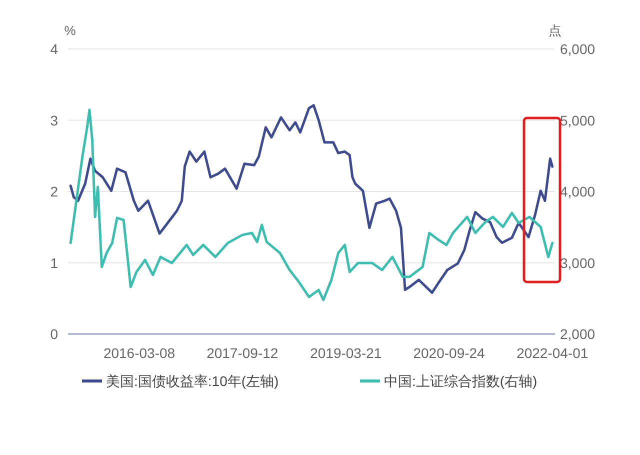 The width and height of the screenshot is (640, 455). What do you see at coordinates (552, 353) in the screenshot?
I see `x-tick-label: 2022-04-01` at bounding box center [552, 353].